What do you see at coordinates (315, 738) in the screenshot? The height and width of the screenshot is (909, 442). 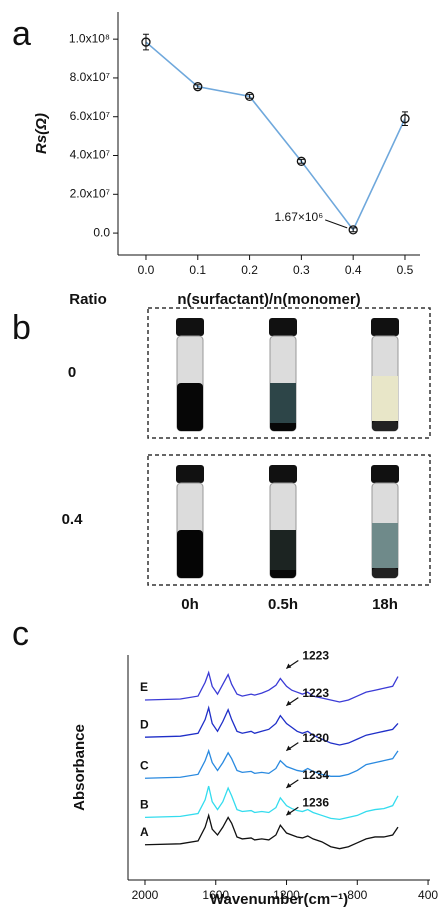 I see `annotation: 1230` at bounding box center [315, 738].